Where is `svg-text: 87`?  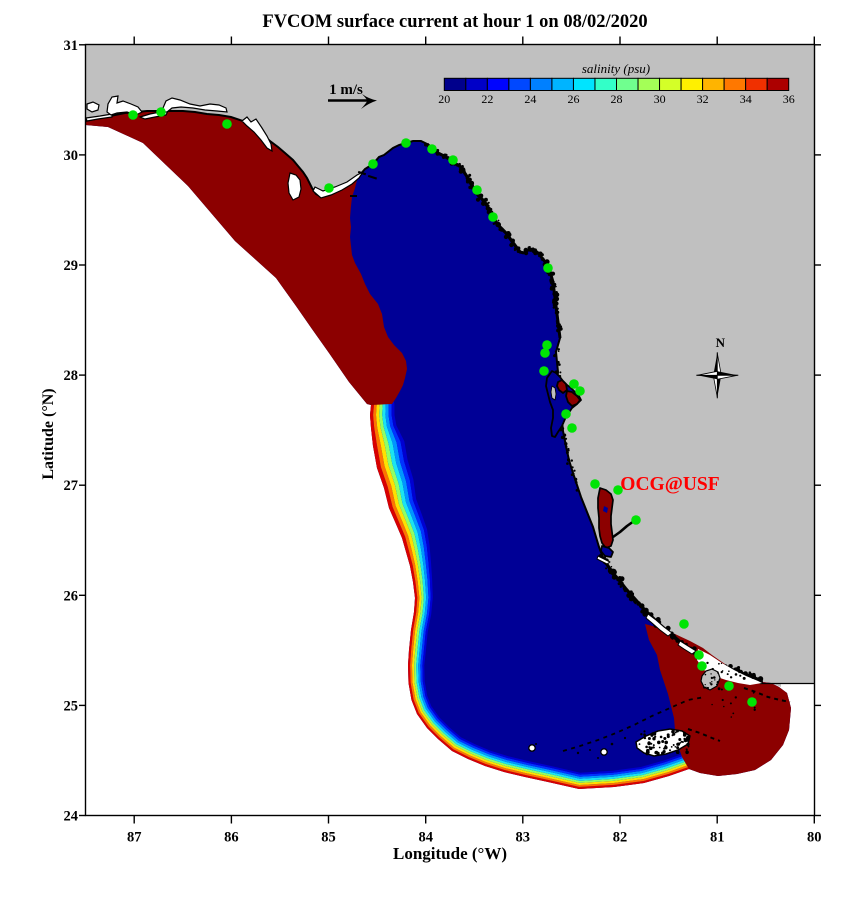 svg-text: 87 is located at coordinates (134, 838).